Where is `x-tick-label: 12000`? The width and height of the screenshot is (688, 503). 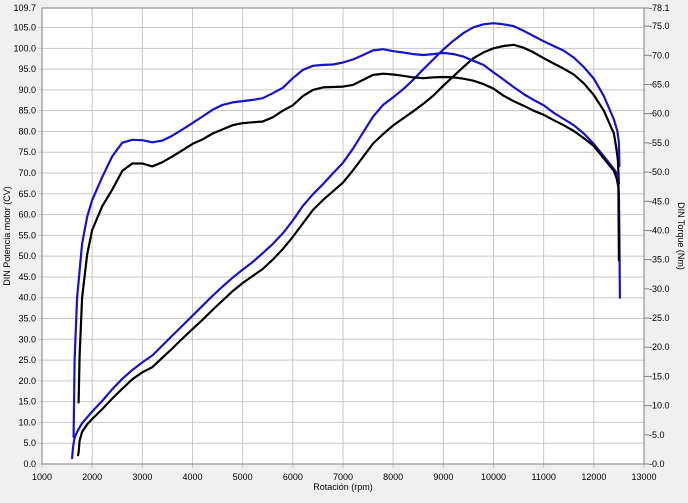
x-tick-label: 12000 is located at coordinates (593, 477).